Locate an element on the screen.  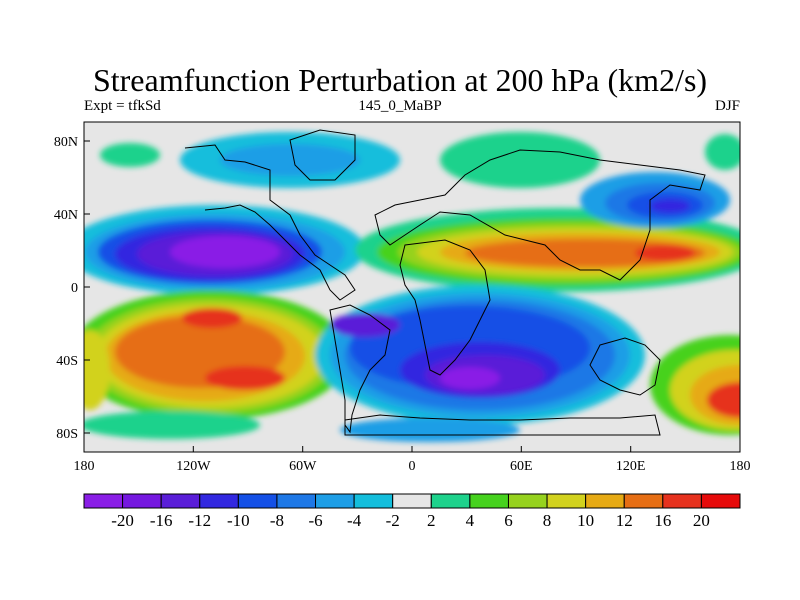
y-tick-label: 40S is located at coordinates (67, 361).